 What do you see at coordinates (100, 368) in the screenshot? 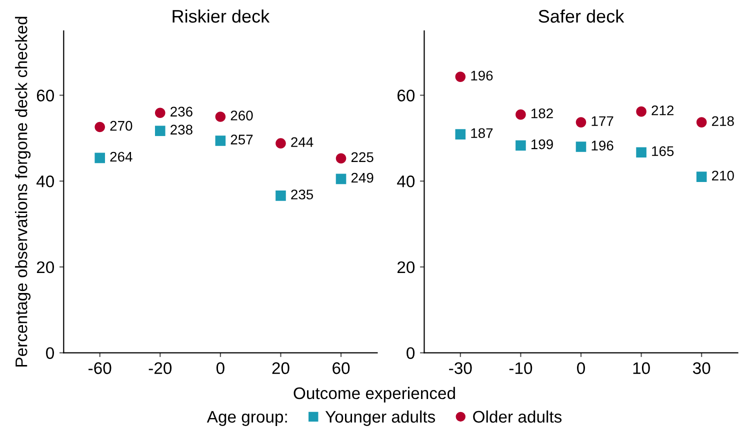
I see `x-tick-label: -60` at bounding box center [100, 368].